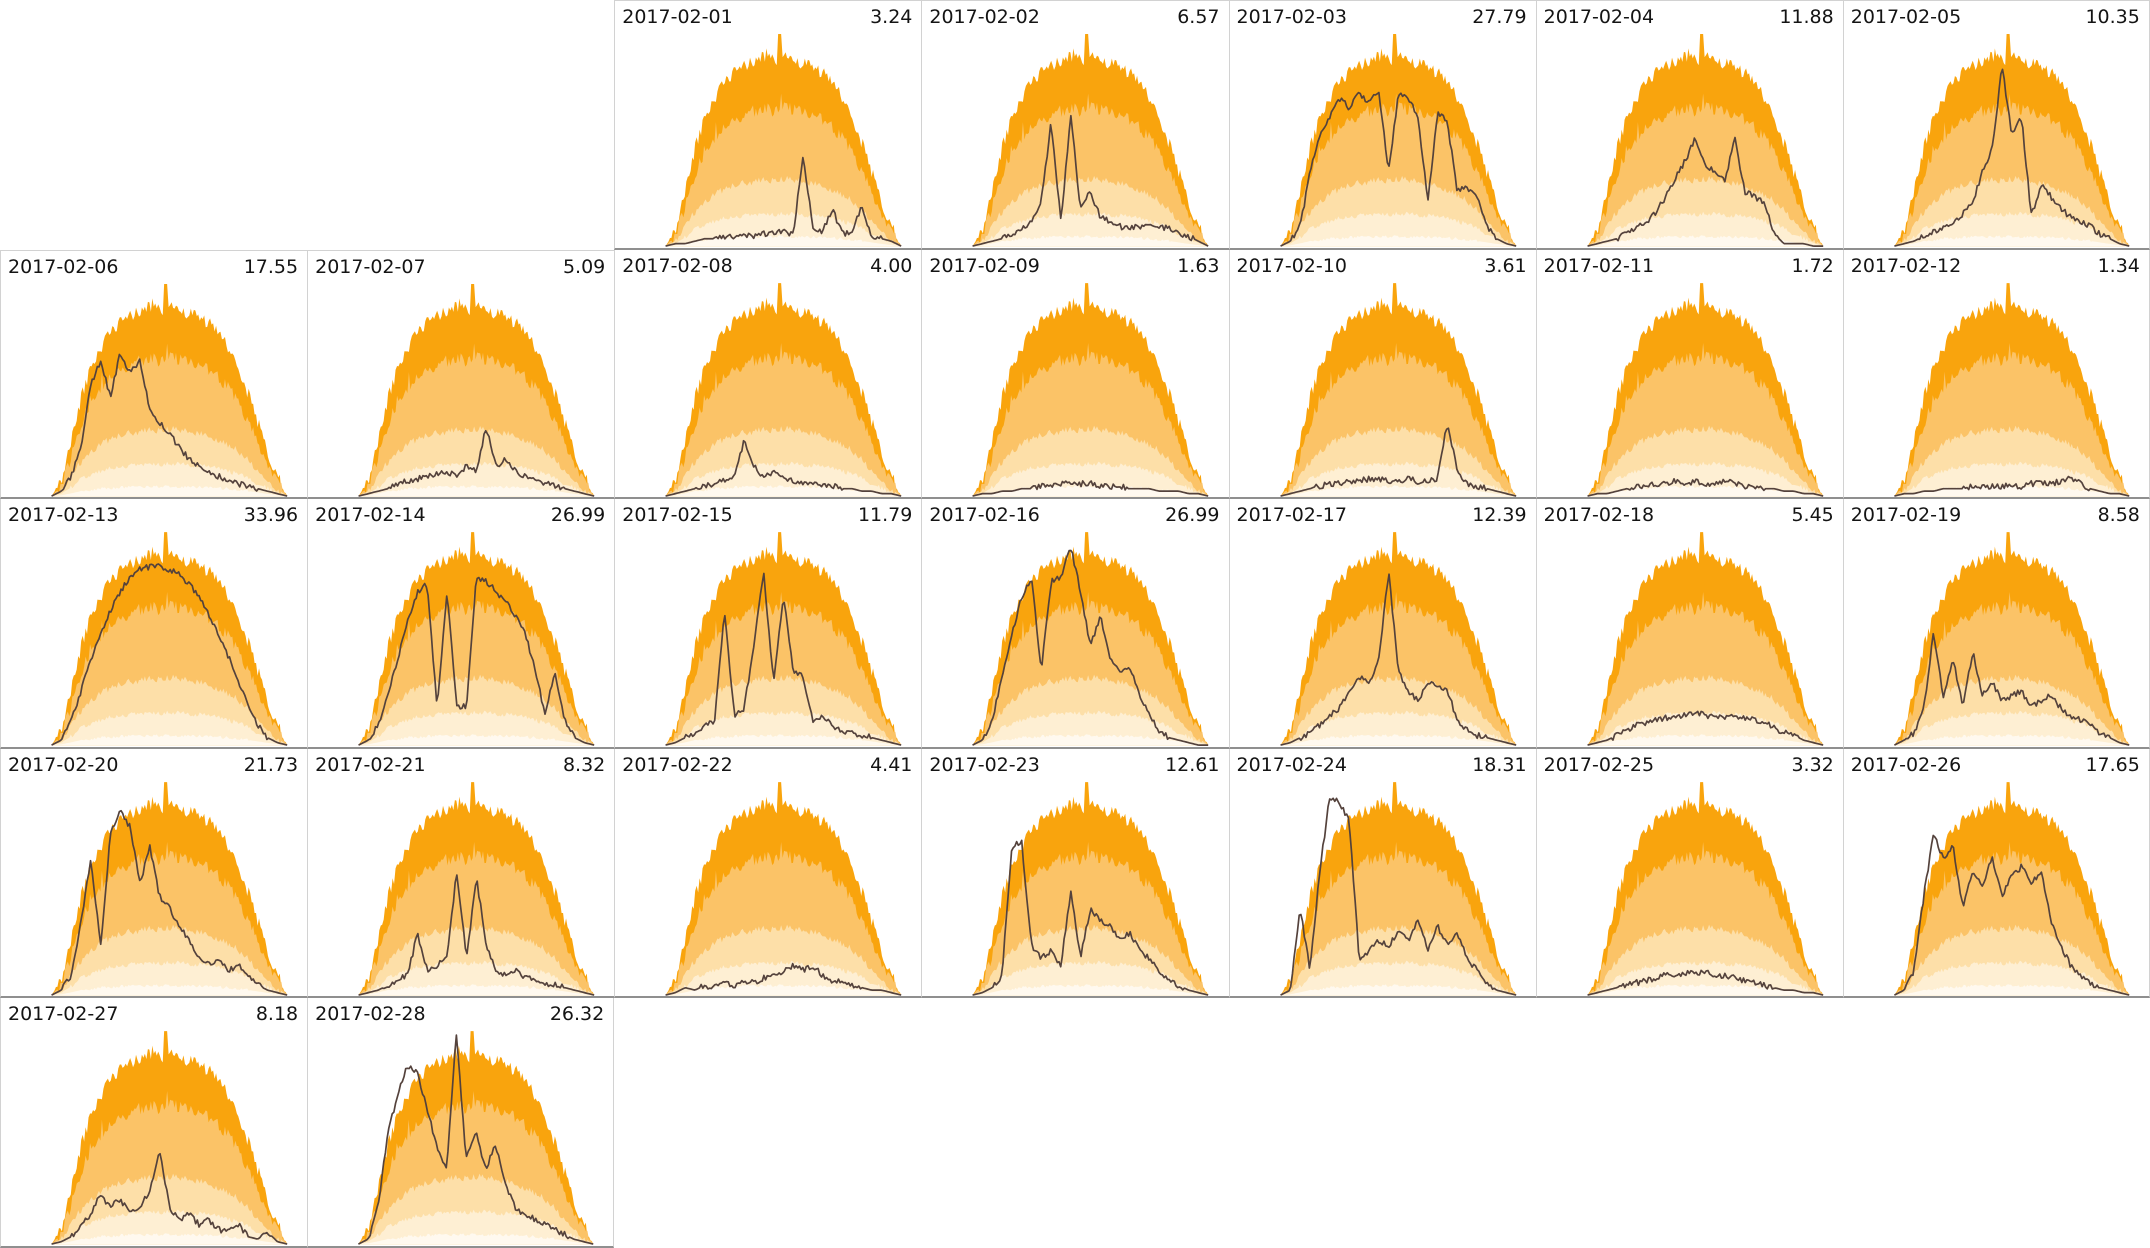  What do you see at coordinates (271, 764) in the screenshot?
I see `value-label: 21.73` at bounding box center [271, 764].